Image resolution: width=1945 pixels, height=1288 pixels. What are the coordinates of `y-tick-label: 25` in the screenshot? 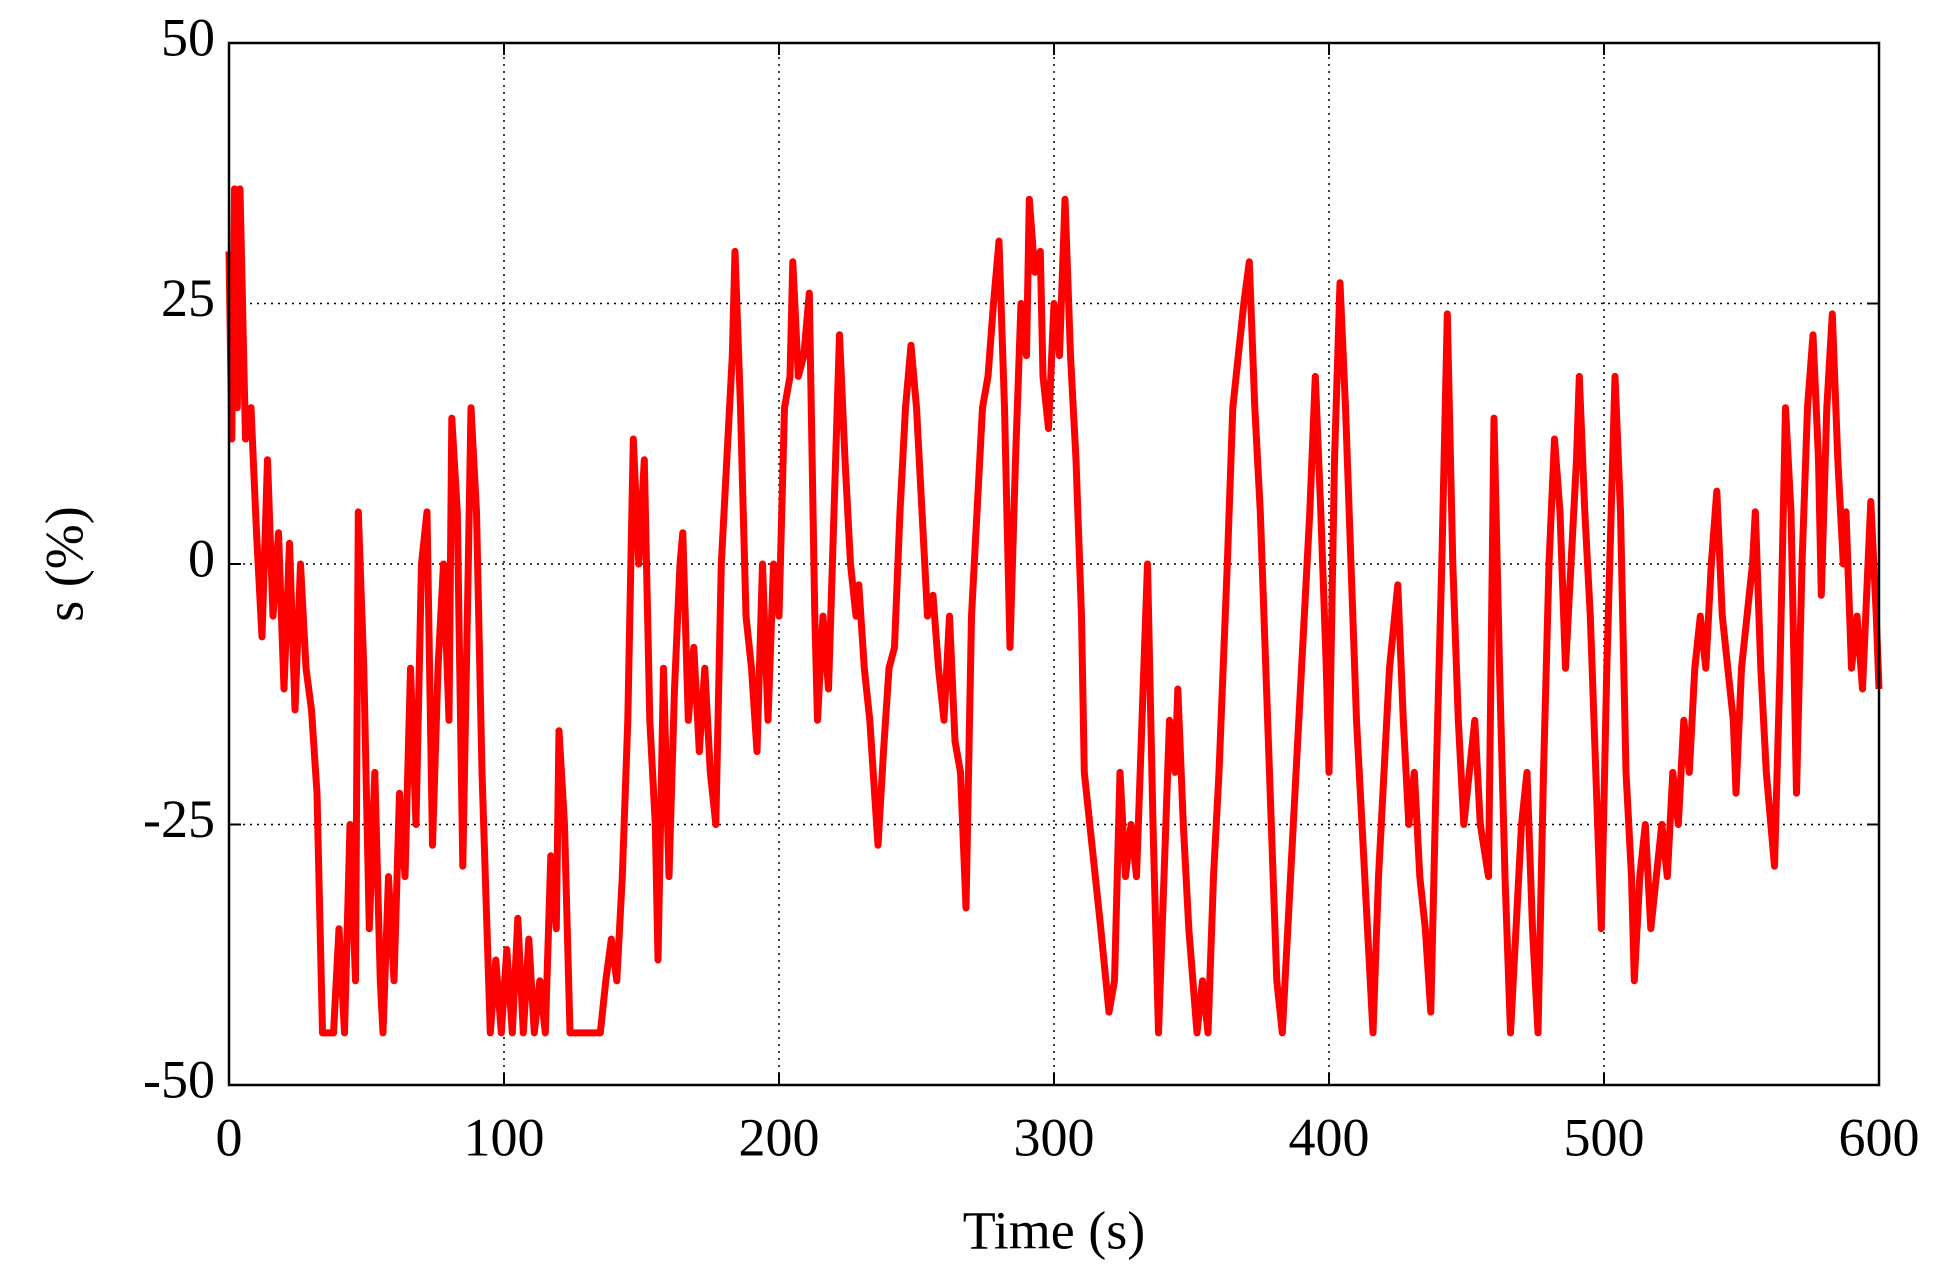 It's located at (188, 298).